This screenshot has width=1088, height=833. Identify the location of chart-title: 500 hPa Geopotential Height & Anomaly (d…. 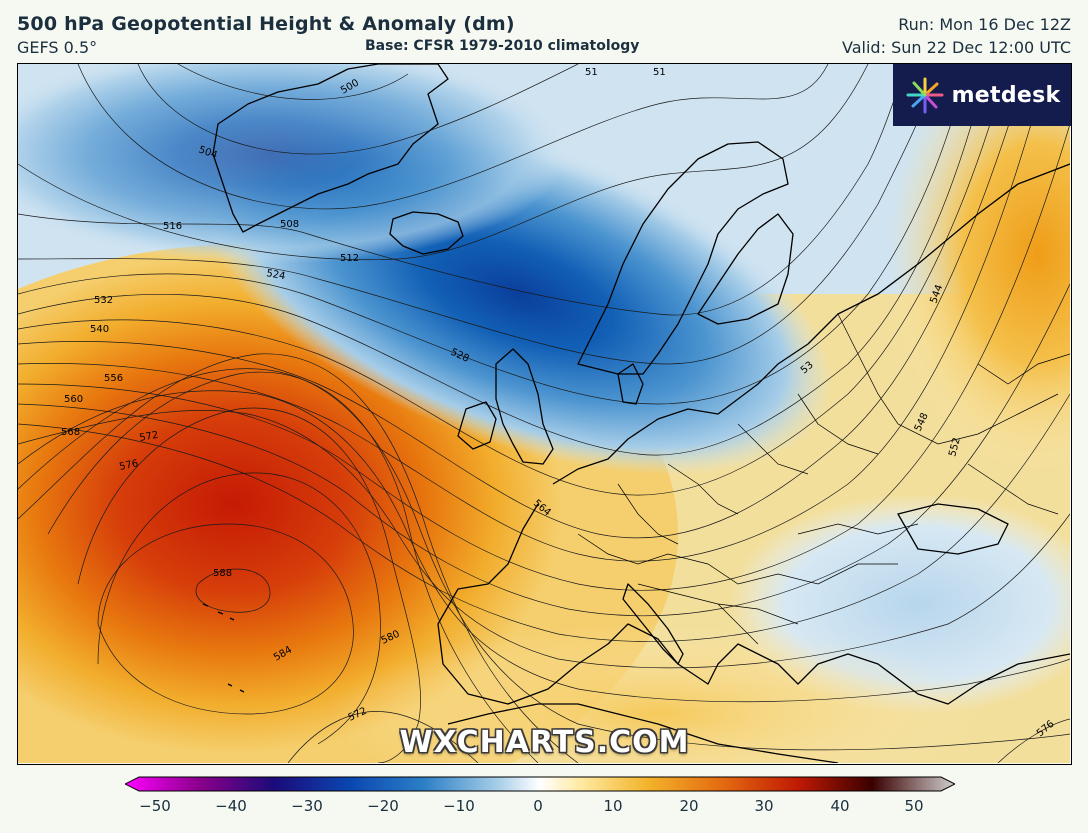
(266, 24).